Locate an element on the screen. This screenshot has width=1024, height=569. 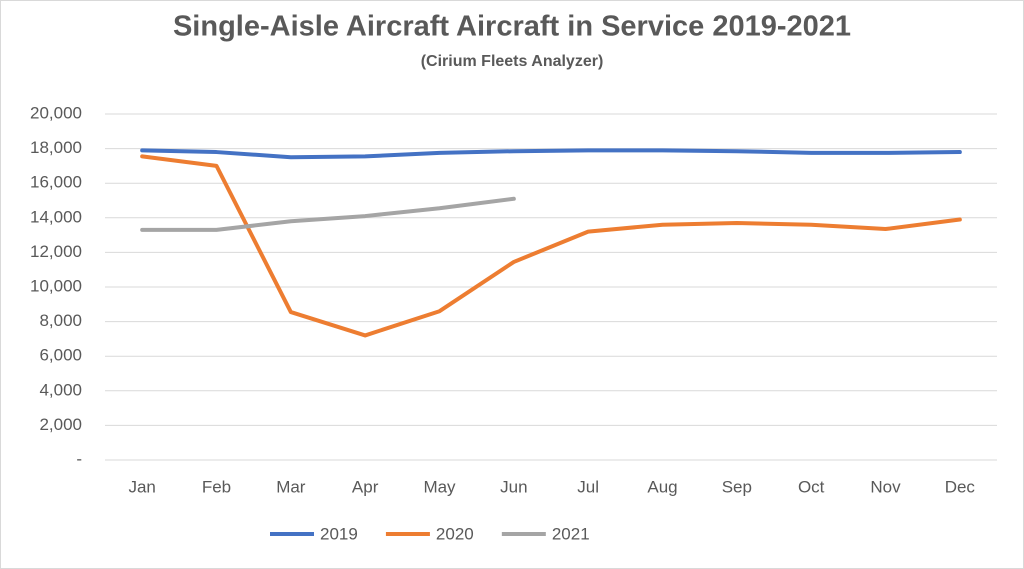
y-tick-label: 10,000 is located at coordinates (56, 285).